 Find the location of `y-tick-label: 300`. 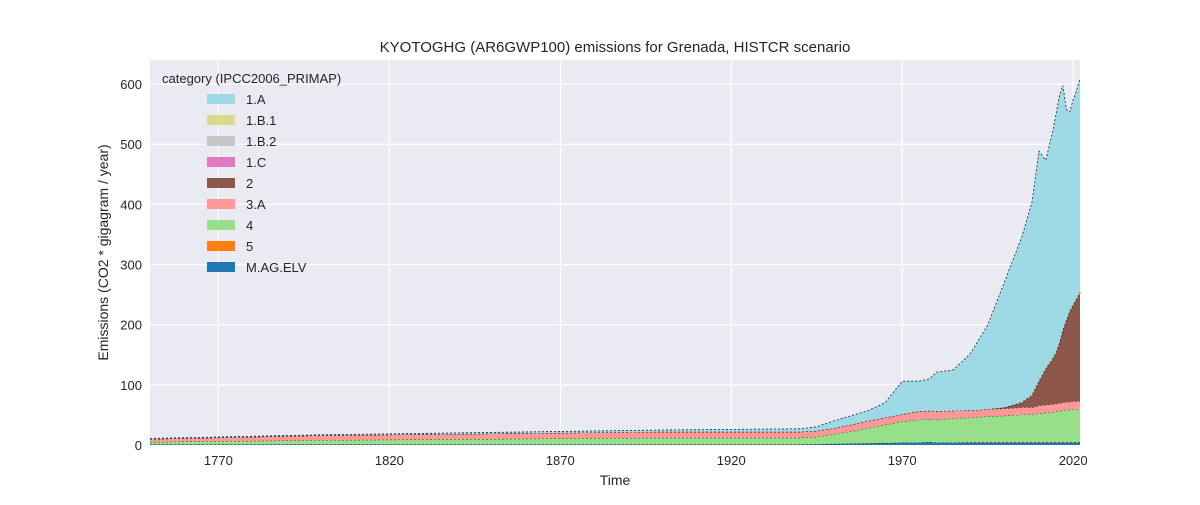

y-tick-label: 300 is located at coordinates (131, 265).